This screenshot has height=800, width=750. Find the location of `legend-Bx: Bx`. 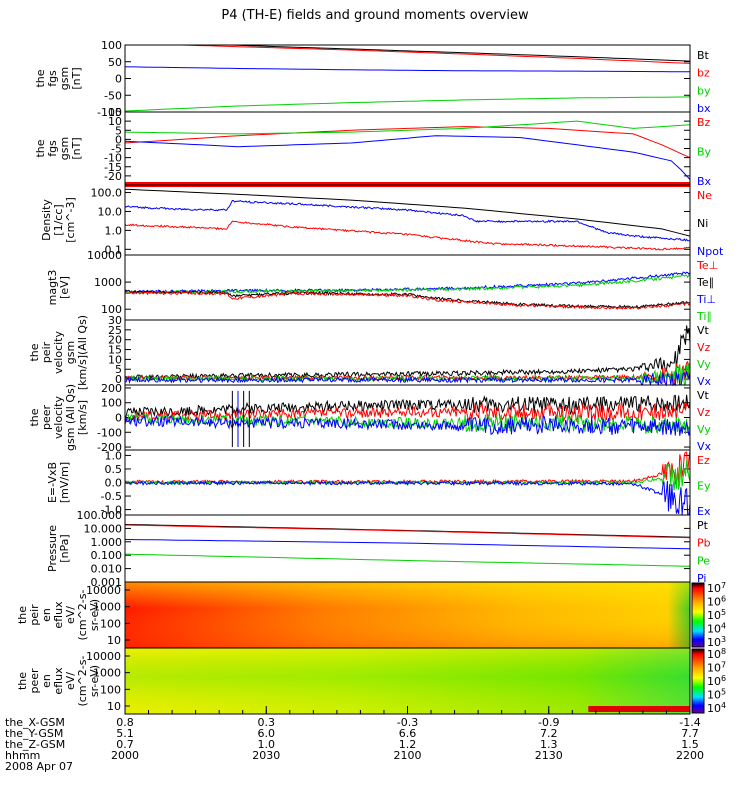

legend-Bx: Bx is located at coordinates (704, 181).